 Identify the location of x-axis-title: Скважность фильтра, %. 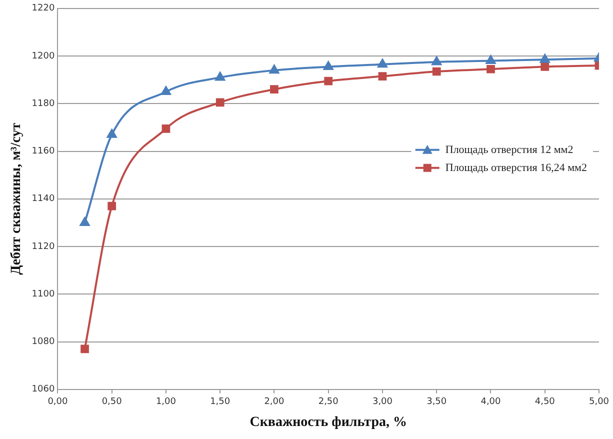
(328, 422).